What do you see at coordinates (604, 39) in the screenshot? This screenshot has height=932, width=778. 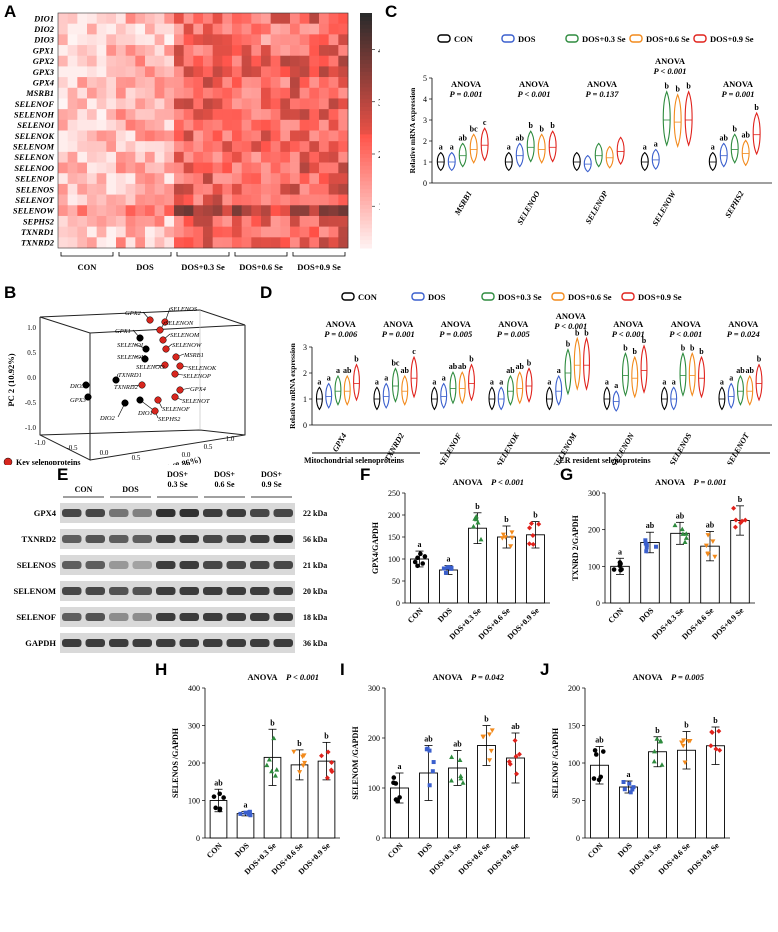 I see `legend-label: DOS+0.3 Se` at bounding box center [604, 39].